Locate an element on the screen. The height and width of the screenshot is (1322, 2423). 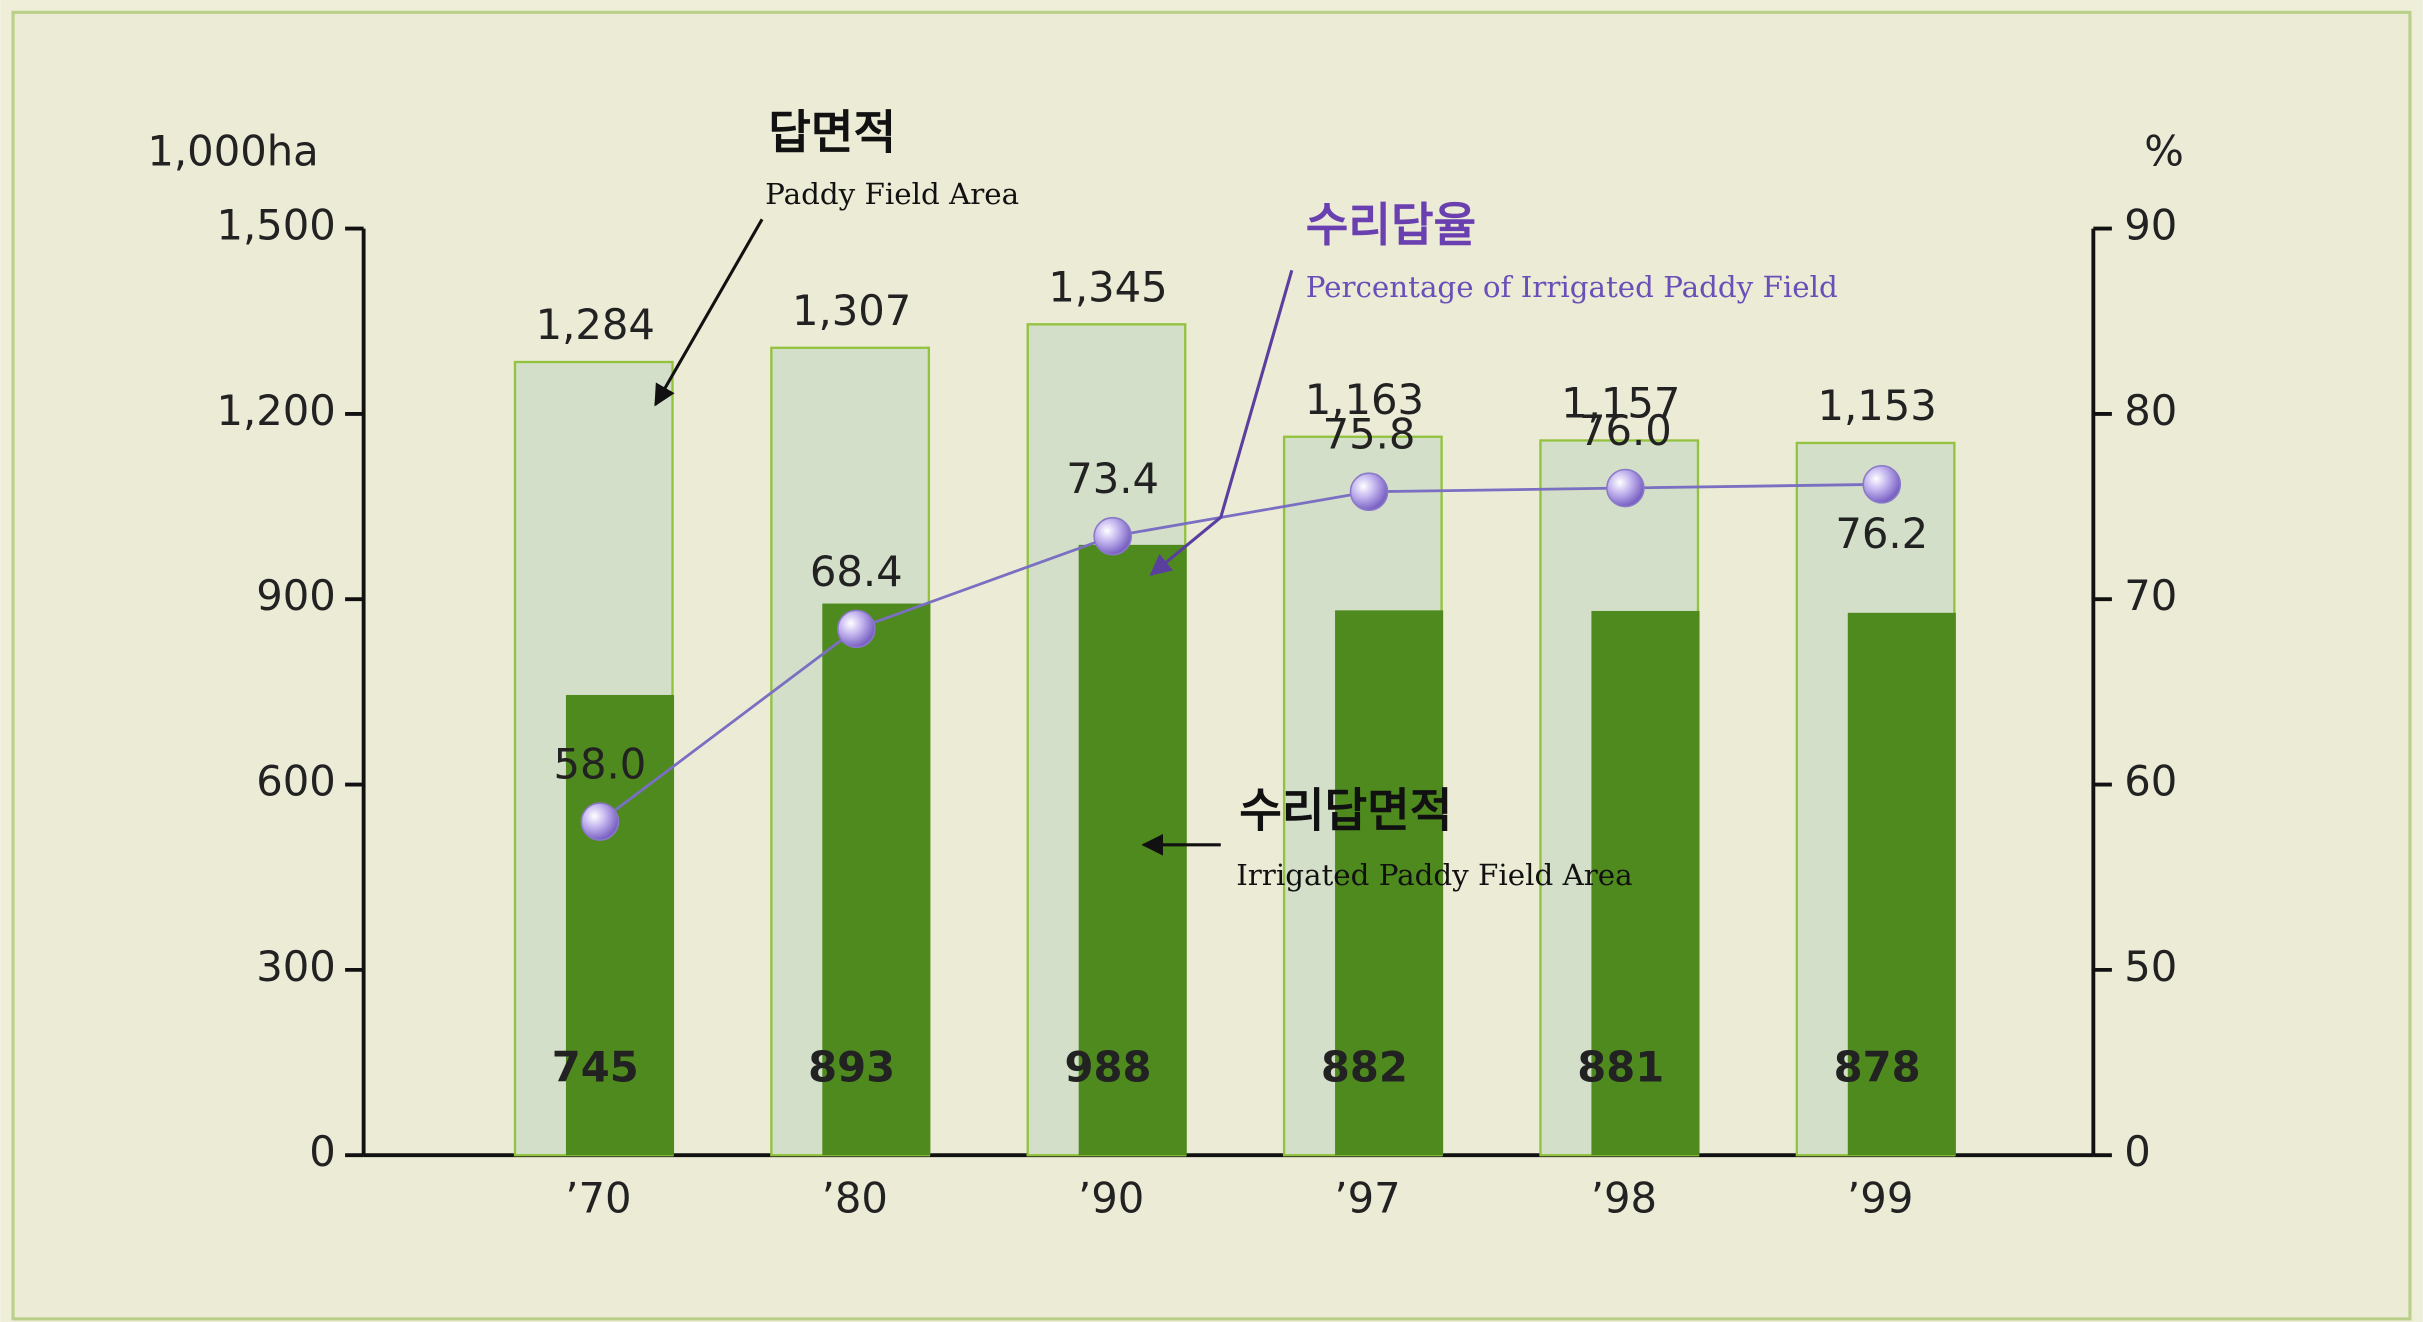
value-label: 1,284 is located at coordinates (595, 324).